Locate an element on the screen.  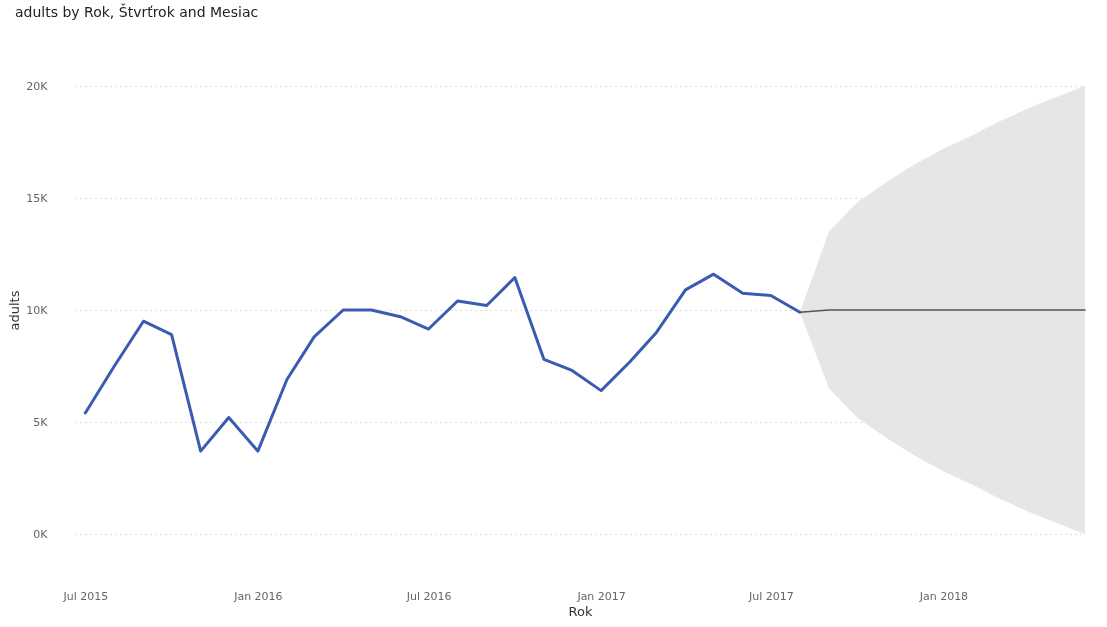
y-tick-label: 10K is located at coordinates (37, 310).